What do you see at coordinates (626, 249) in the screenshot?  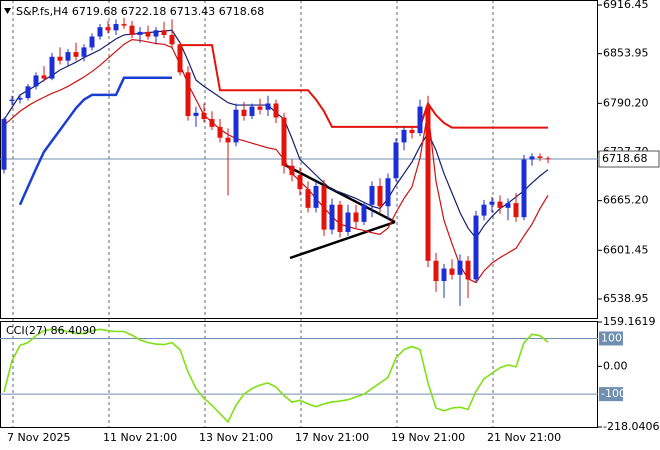 I see `y-tick-label: 6601.45` at bounding box center [626, 249].